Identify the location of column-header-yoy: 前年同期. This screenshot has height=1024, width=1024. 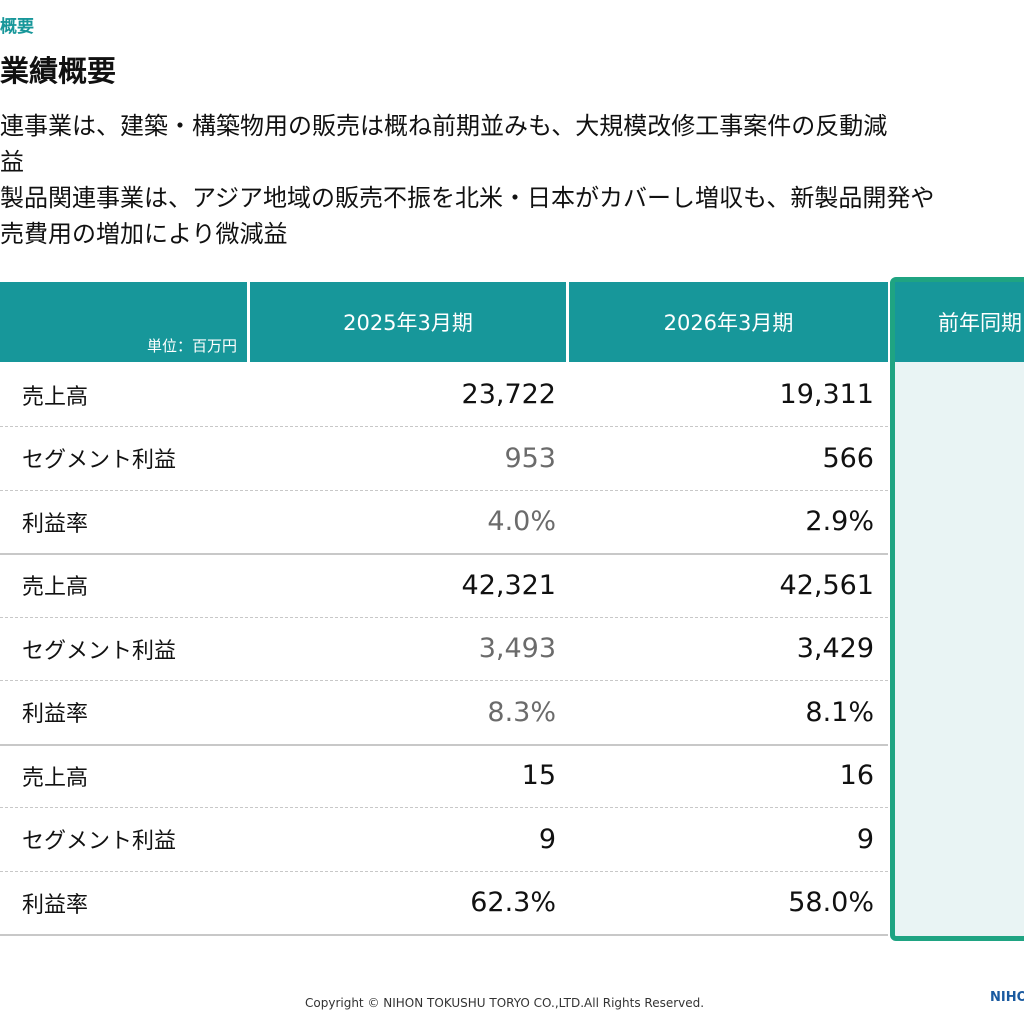
(980, 323).